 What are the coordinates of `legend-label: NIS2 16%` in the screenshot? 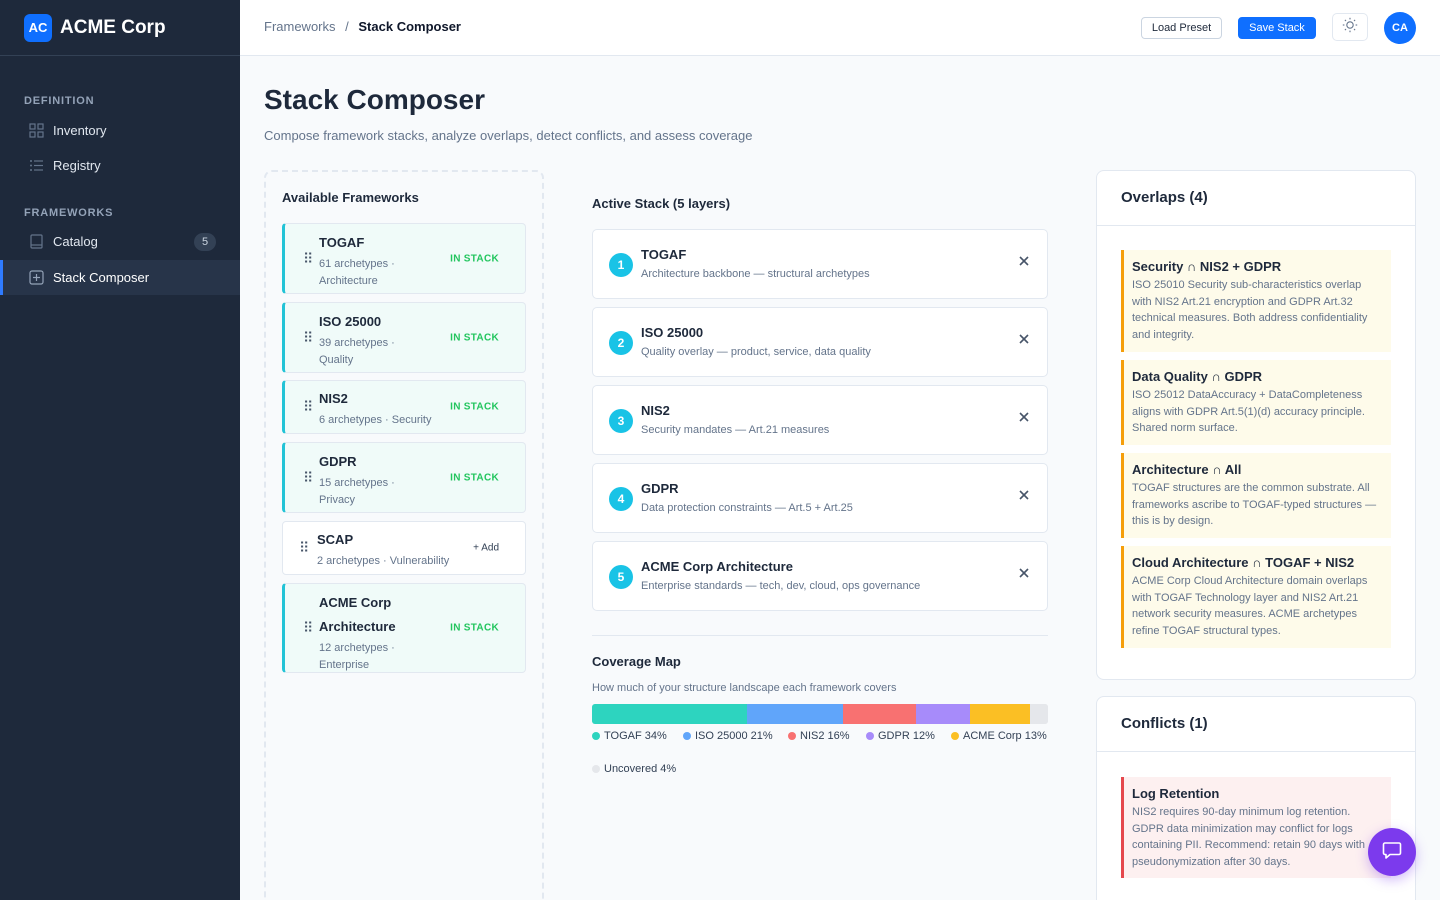 It's located at (825, 736).